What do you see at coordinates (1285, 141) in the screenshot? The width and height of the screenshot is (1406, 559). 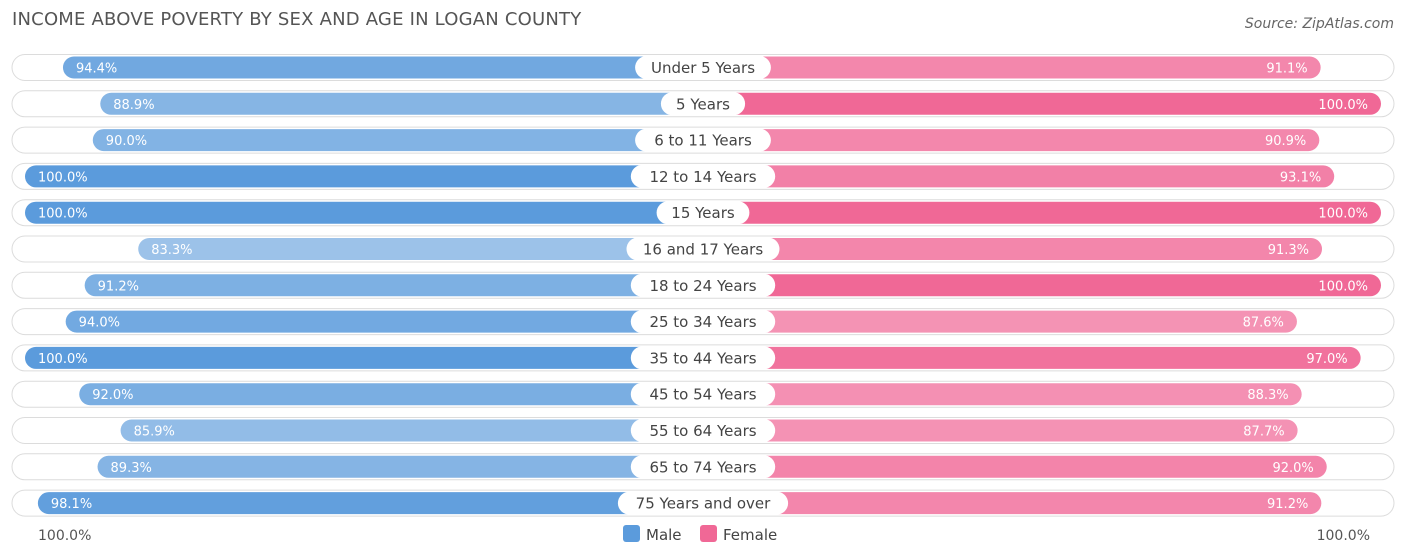 I see `female-value-label: 90.9%` at bounding box center [1285, 141].